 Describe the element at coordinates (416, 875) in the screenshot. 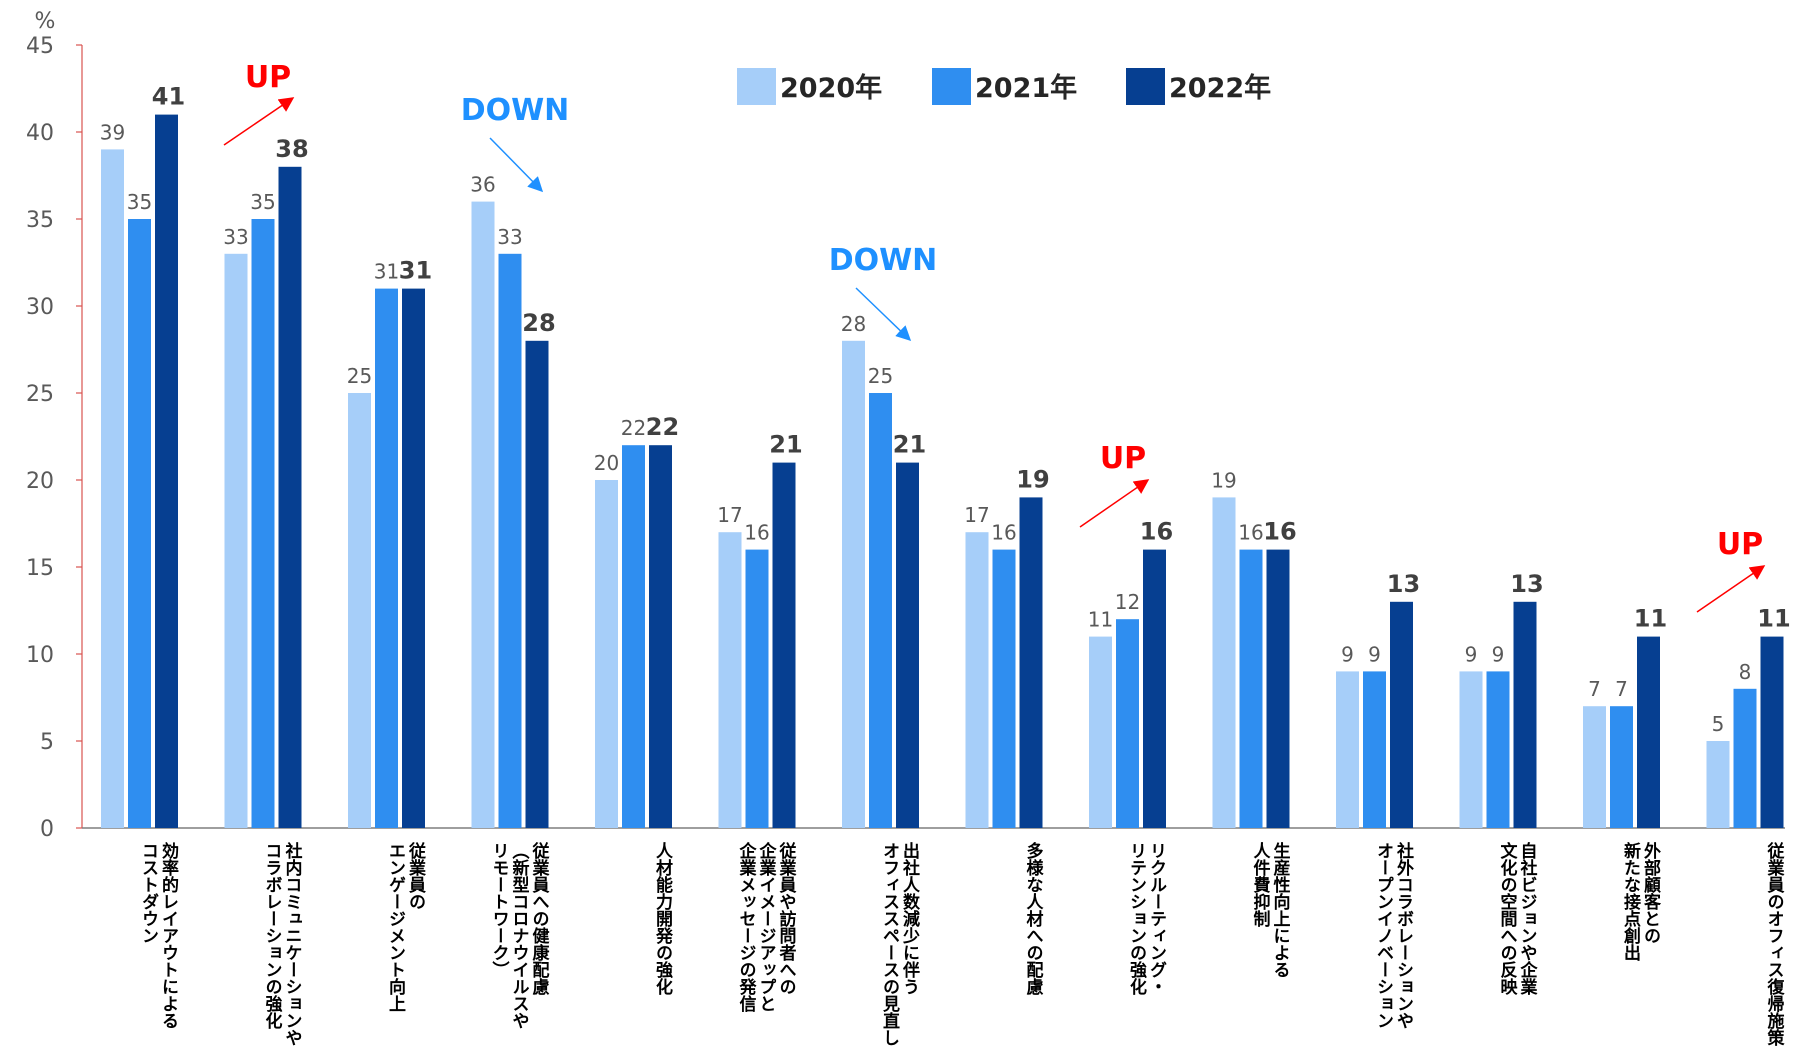

I see `category-label: 従業員の` at that location.